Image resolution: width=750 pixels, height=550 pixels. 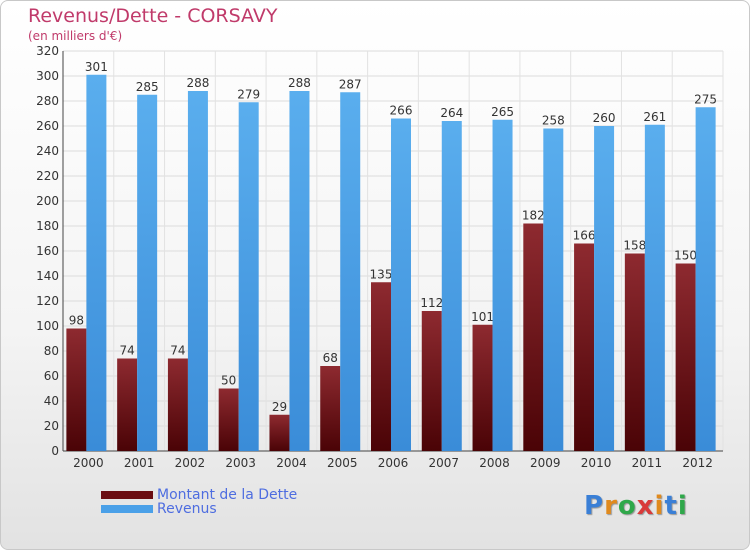 What do you see at coordinates (279, 407) in the screenshot?
I see `data-label-dette: 29` at bounding box center [279, 407].